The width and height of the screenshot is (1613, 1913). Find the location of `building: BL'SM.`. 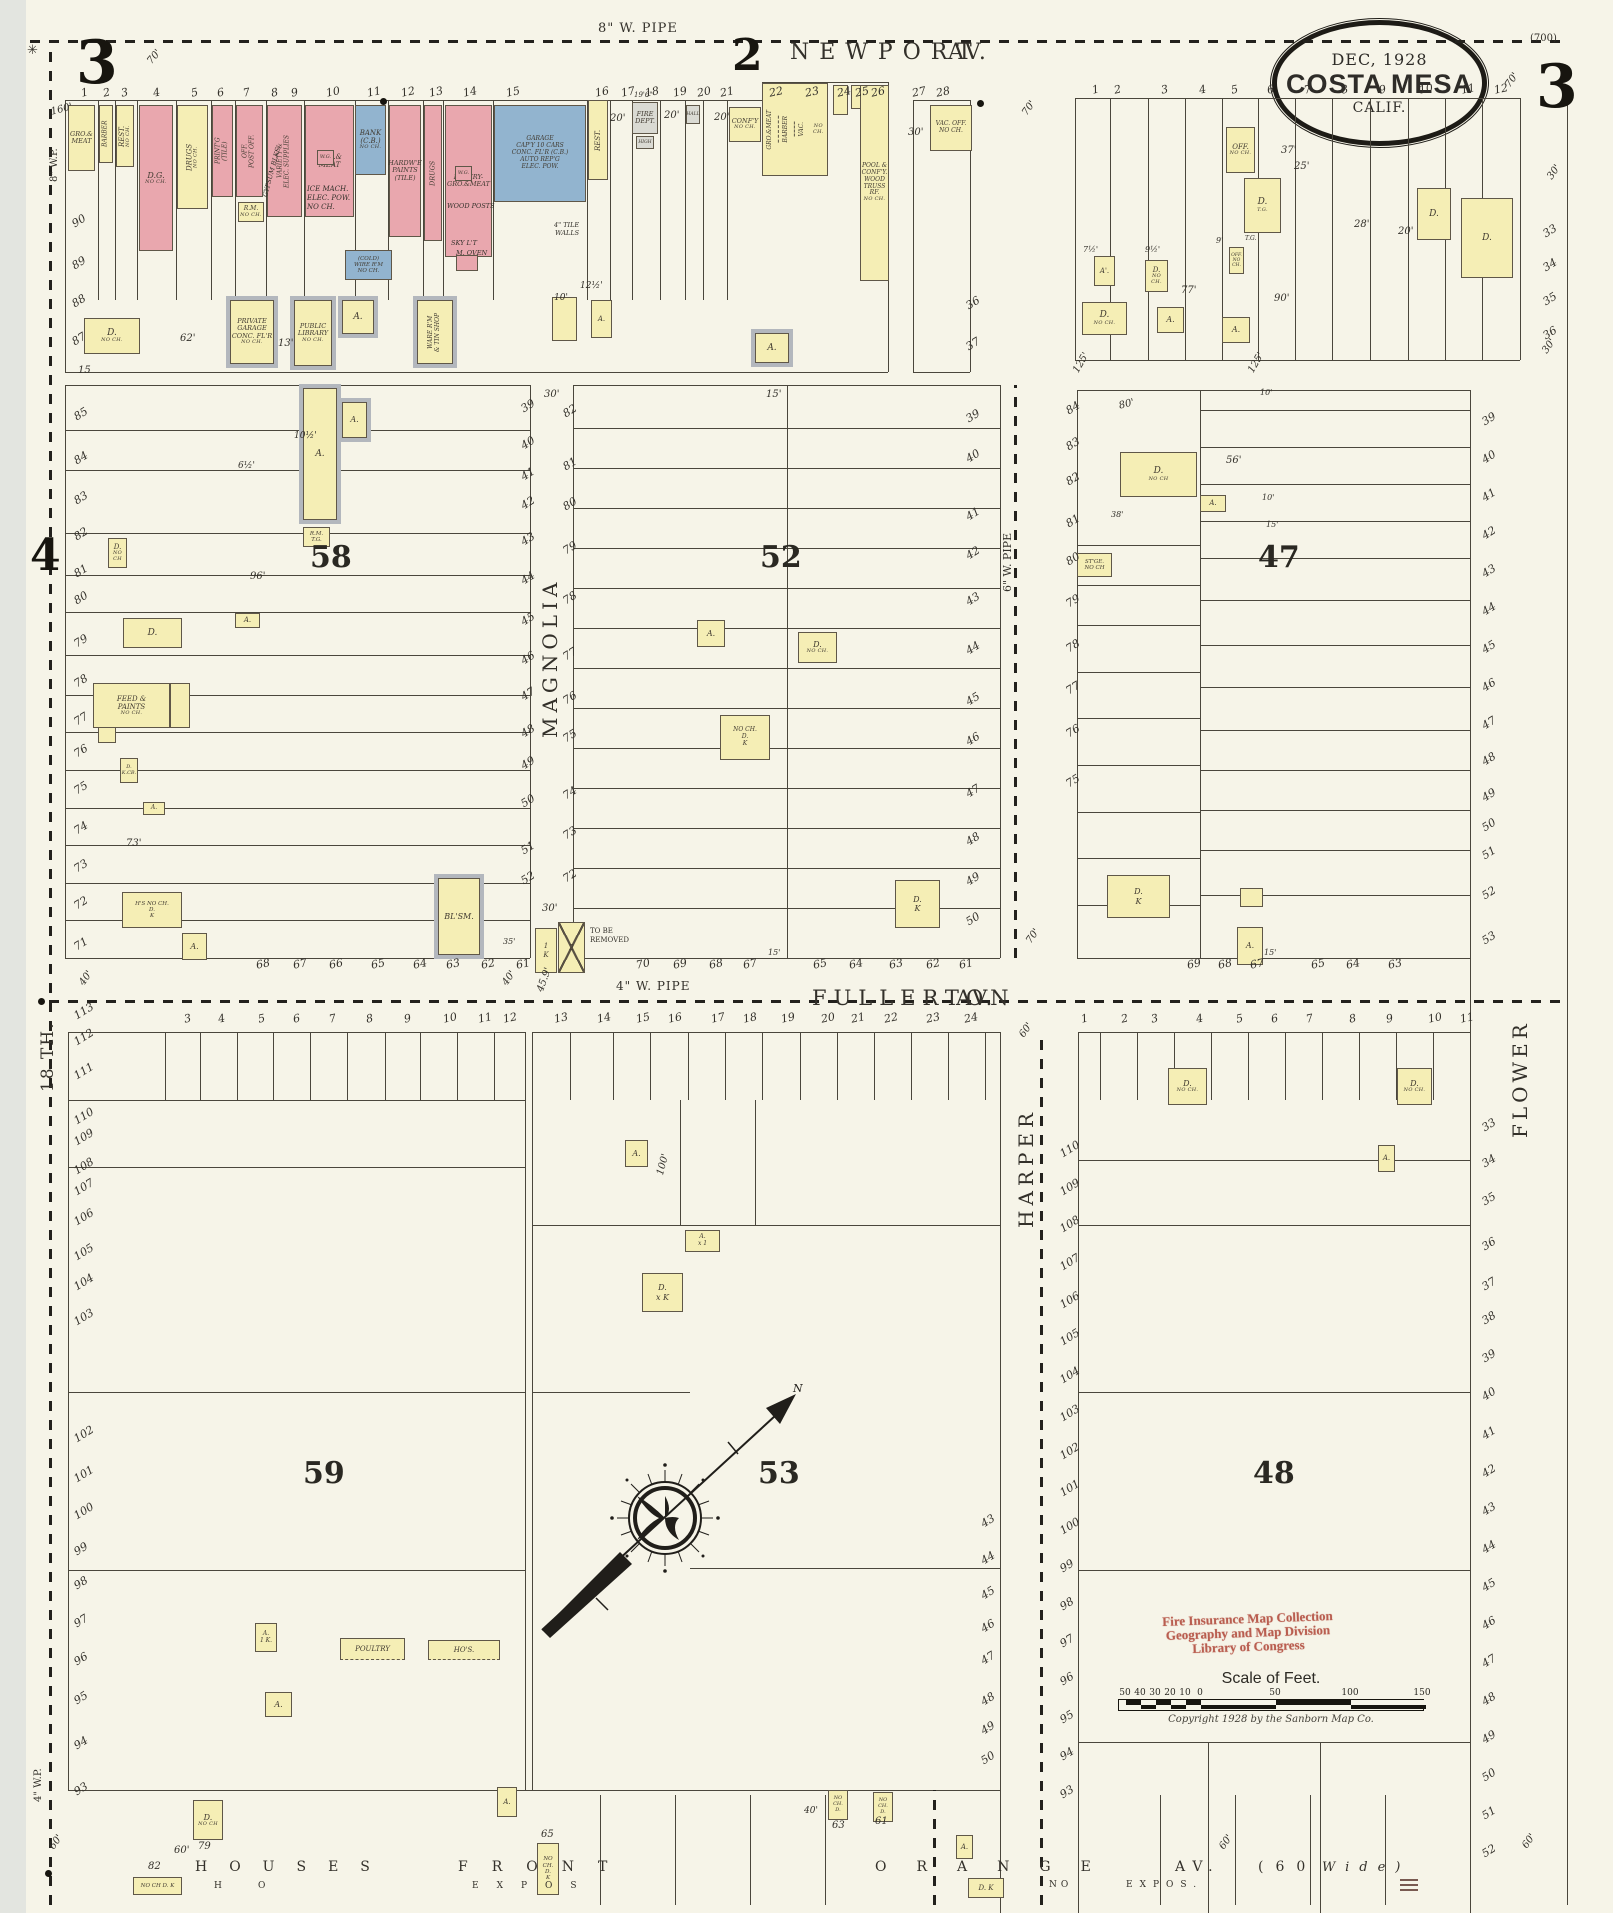

building: BL'SM. is located at coordinates (459, 916).